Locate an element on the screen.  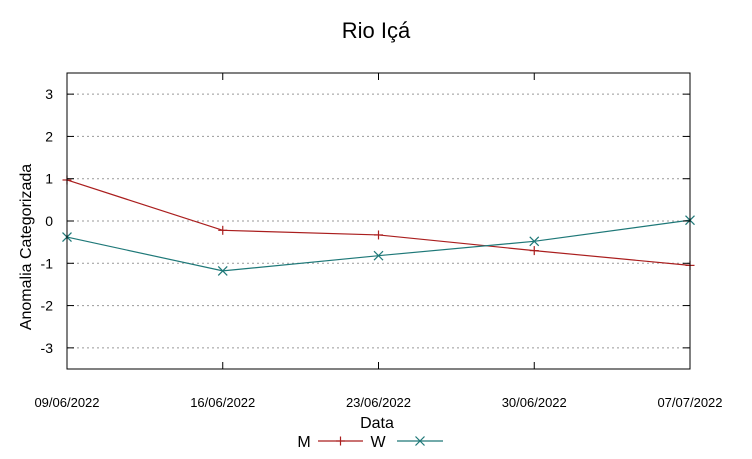
legend-label-m: M is located at coordinates (303, 442).